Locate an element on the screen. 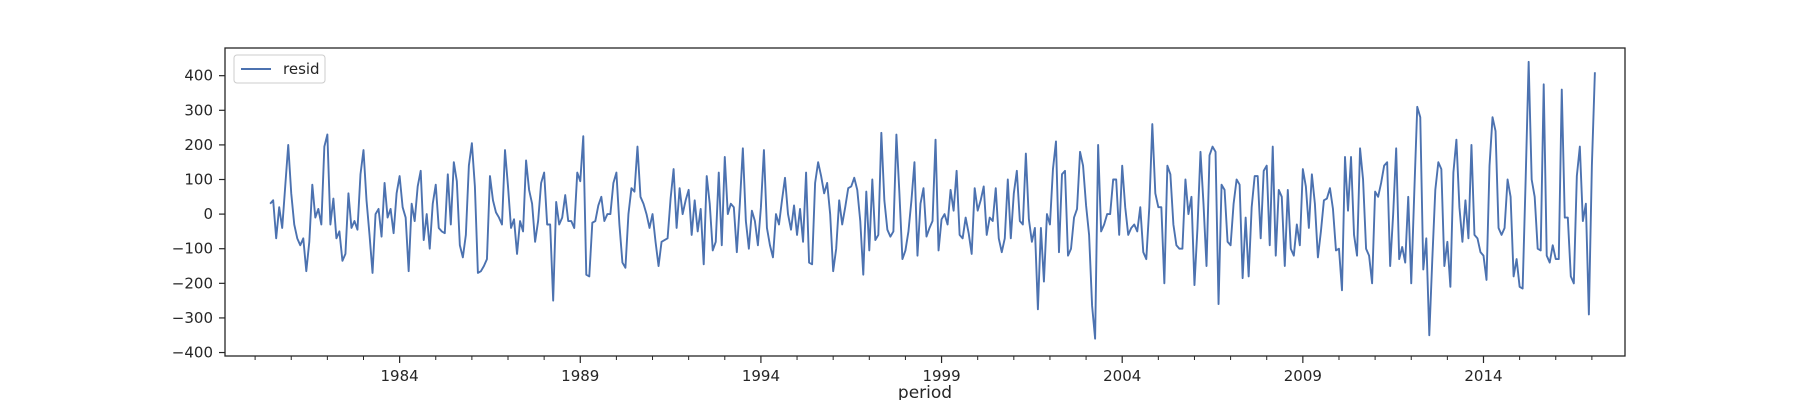  x-tick-label: 2014 is located at coordinates (1483, 376).